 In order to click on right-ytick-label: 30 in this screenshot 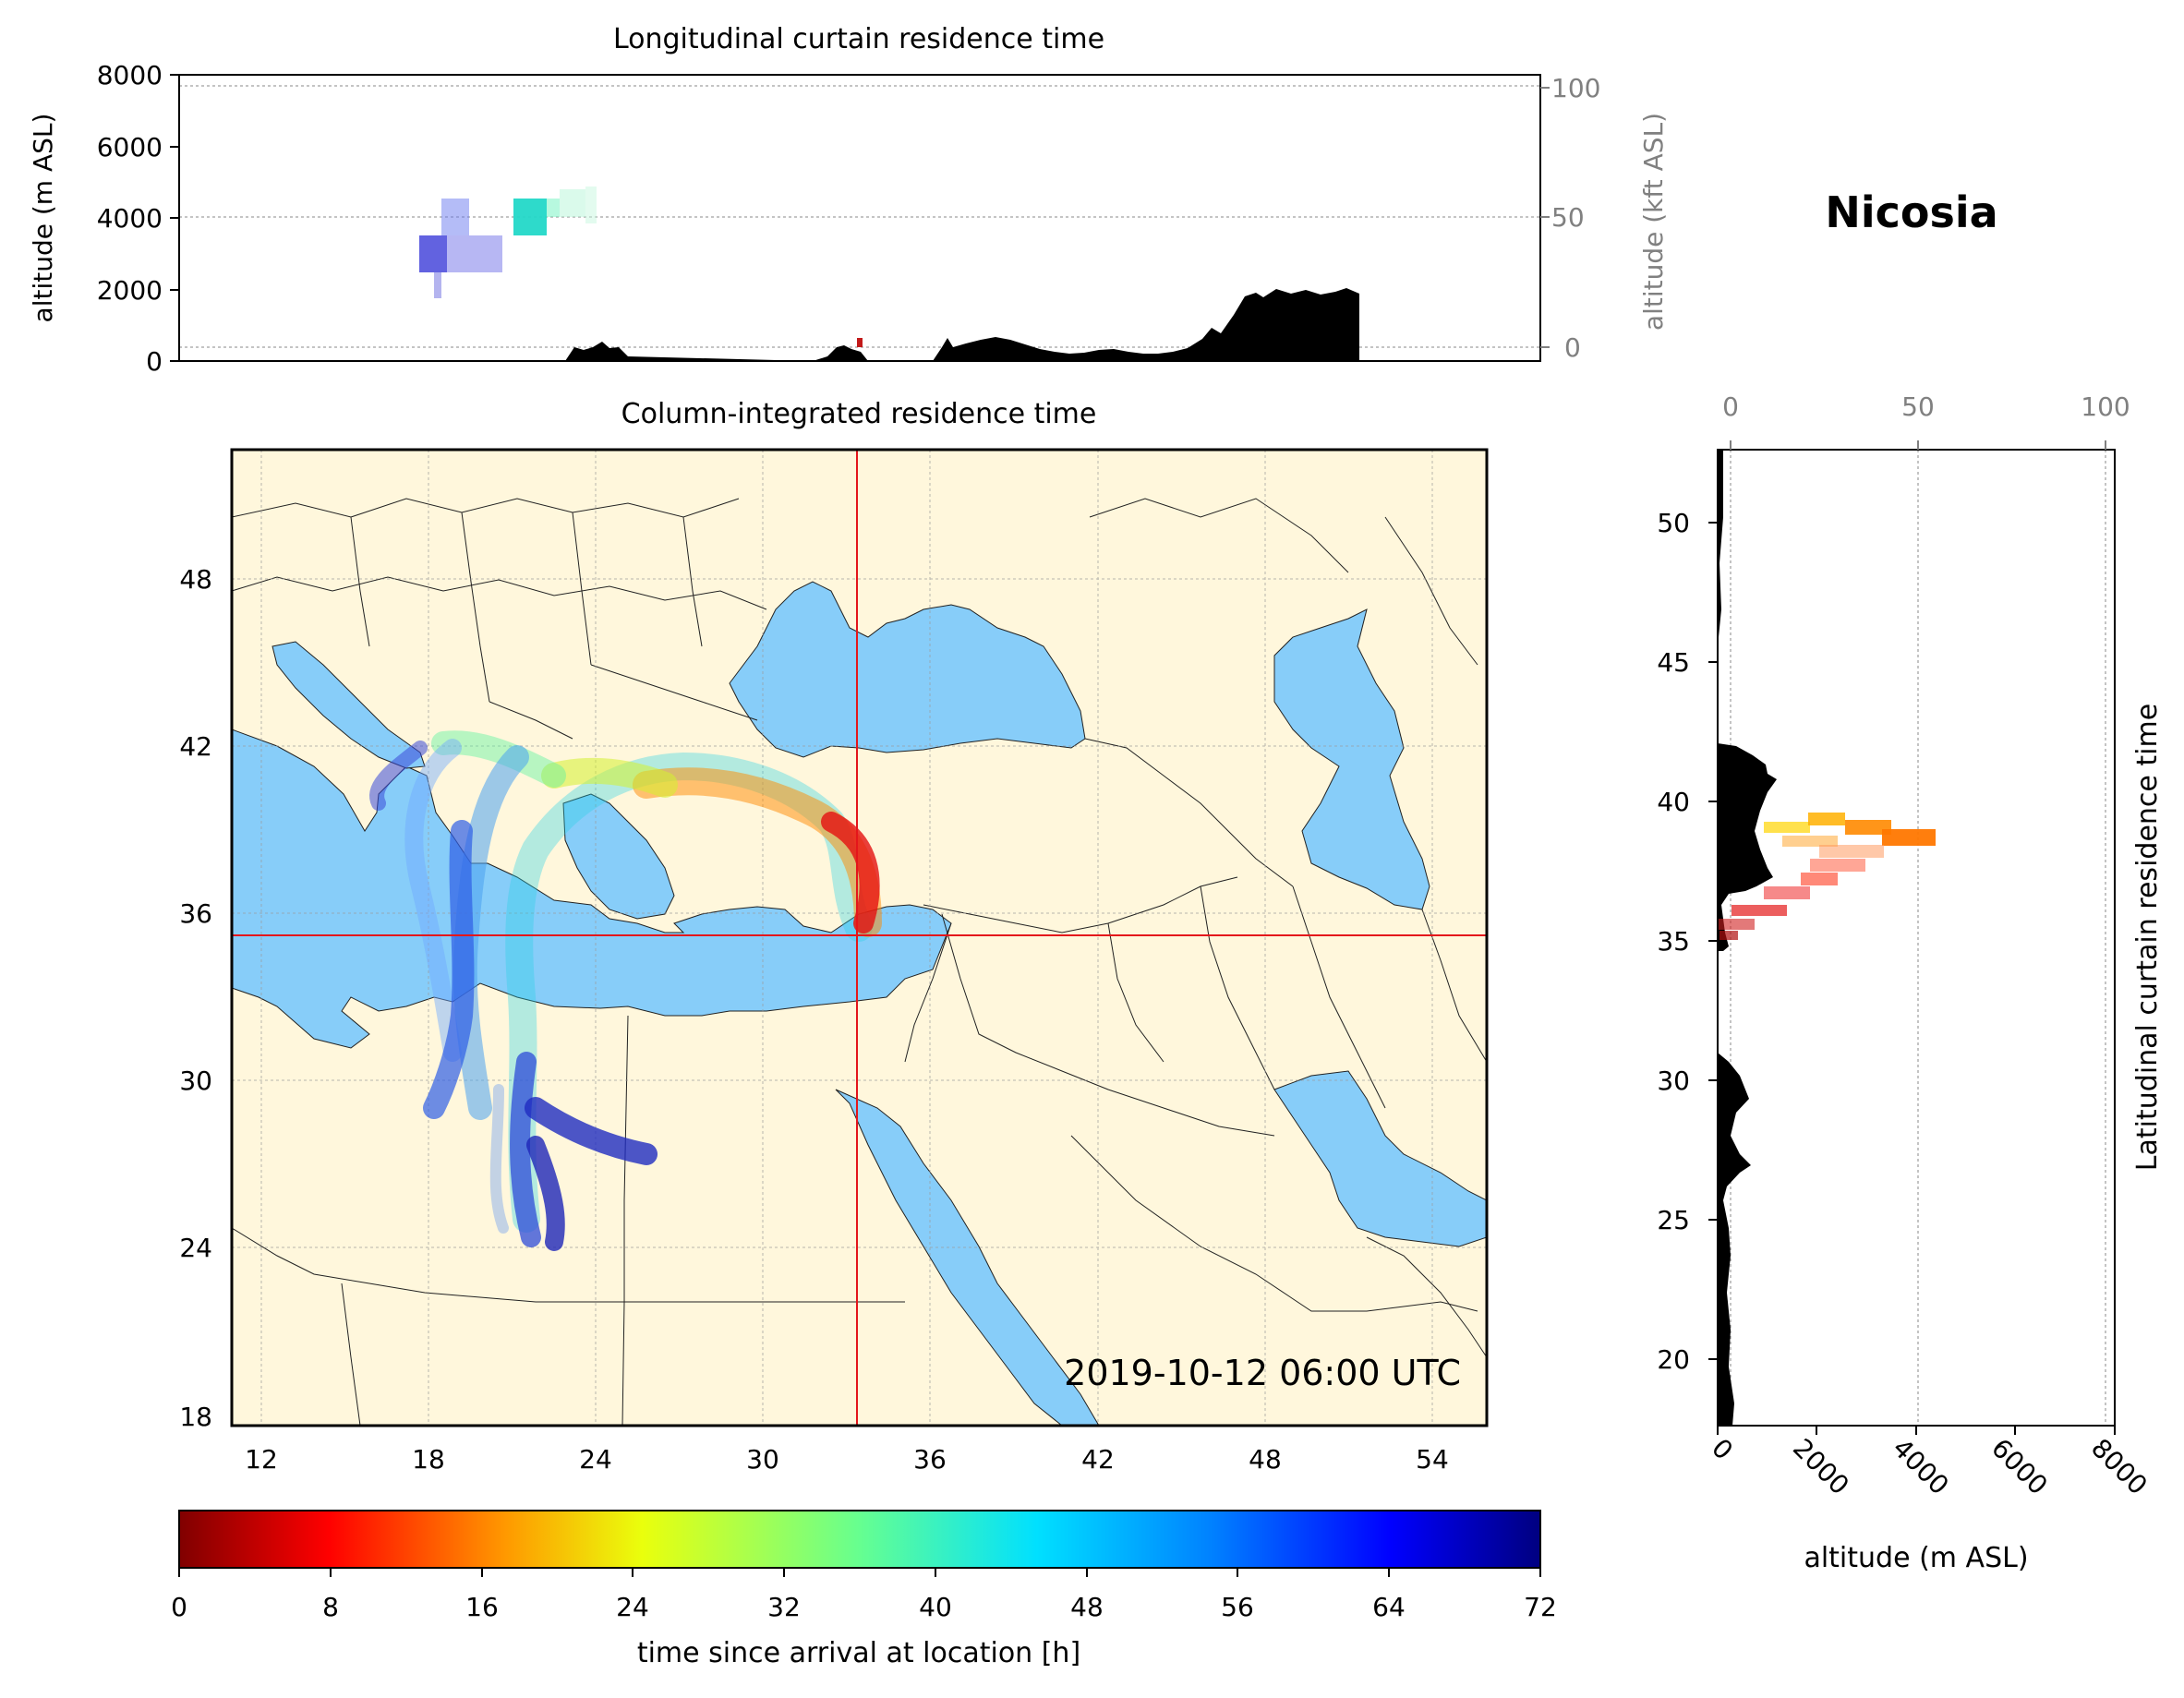, I will do `click(1673, 1081)`.